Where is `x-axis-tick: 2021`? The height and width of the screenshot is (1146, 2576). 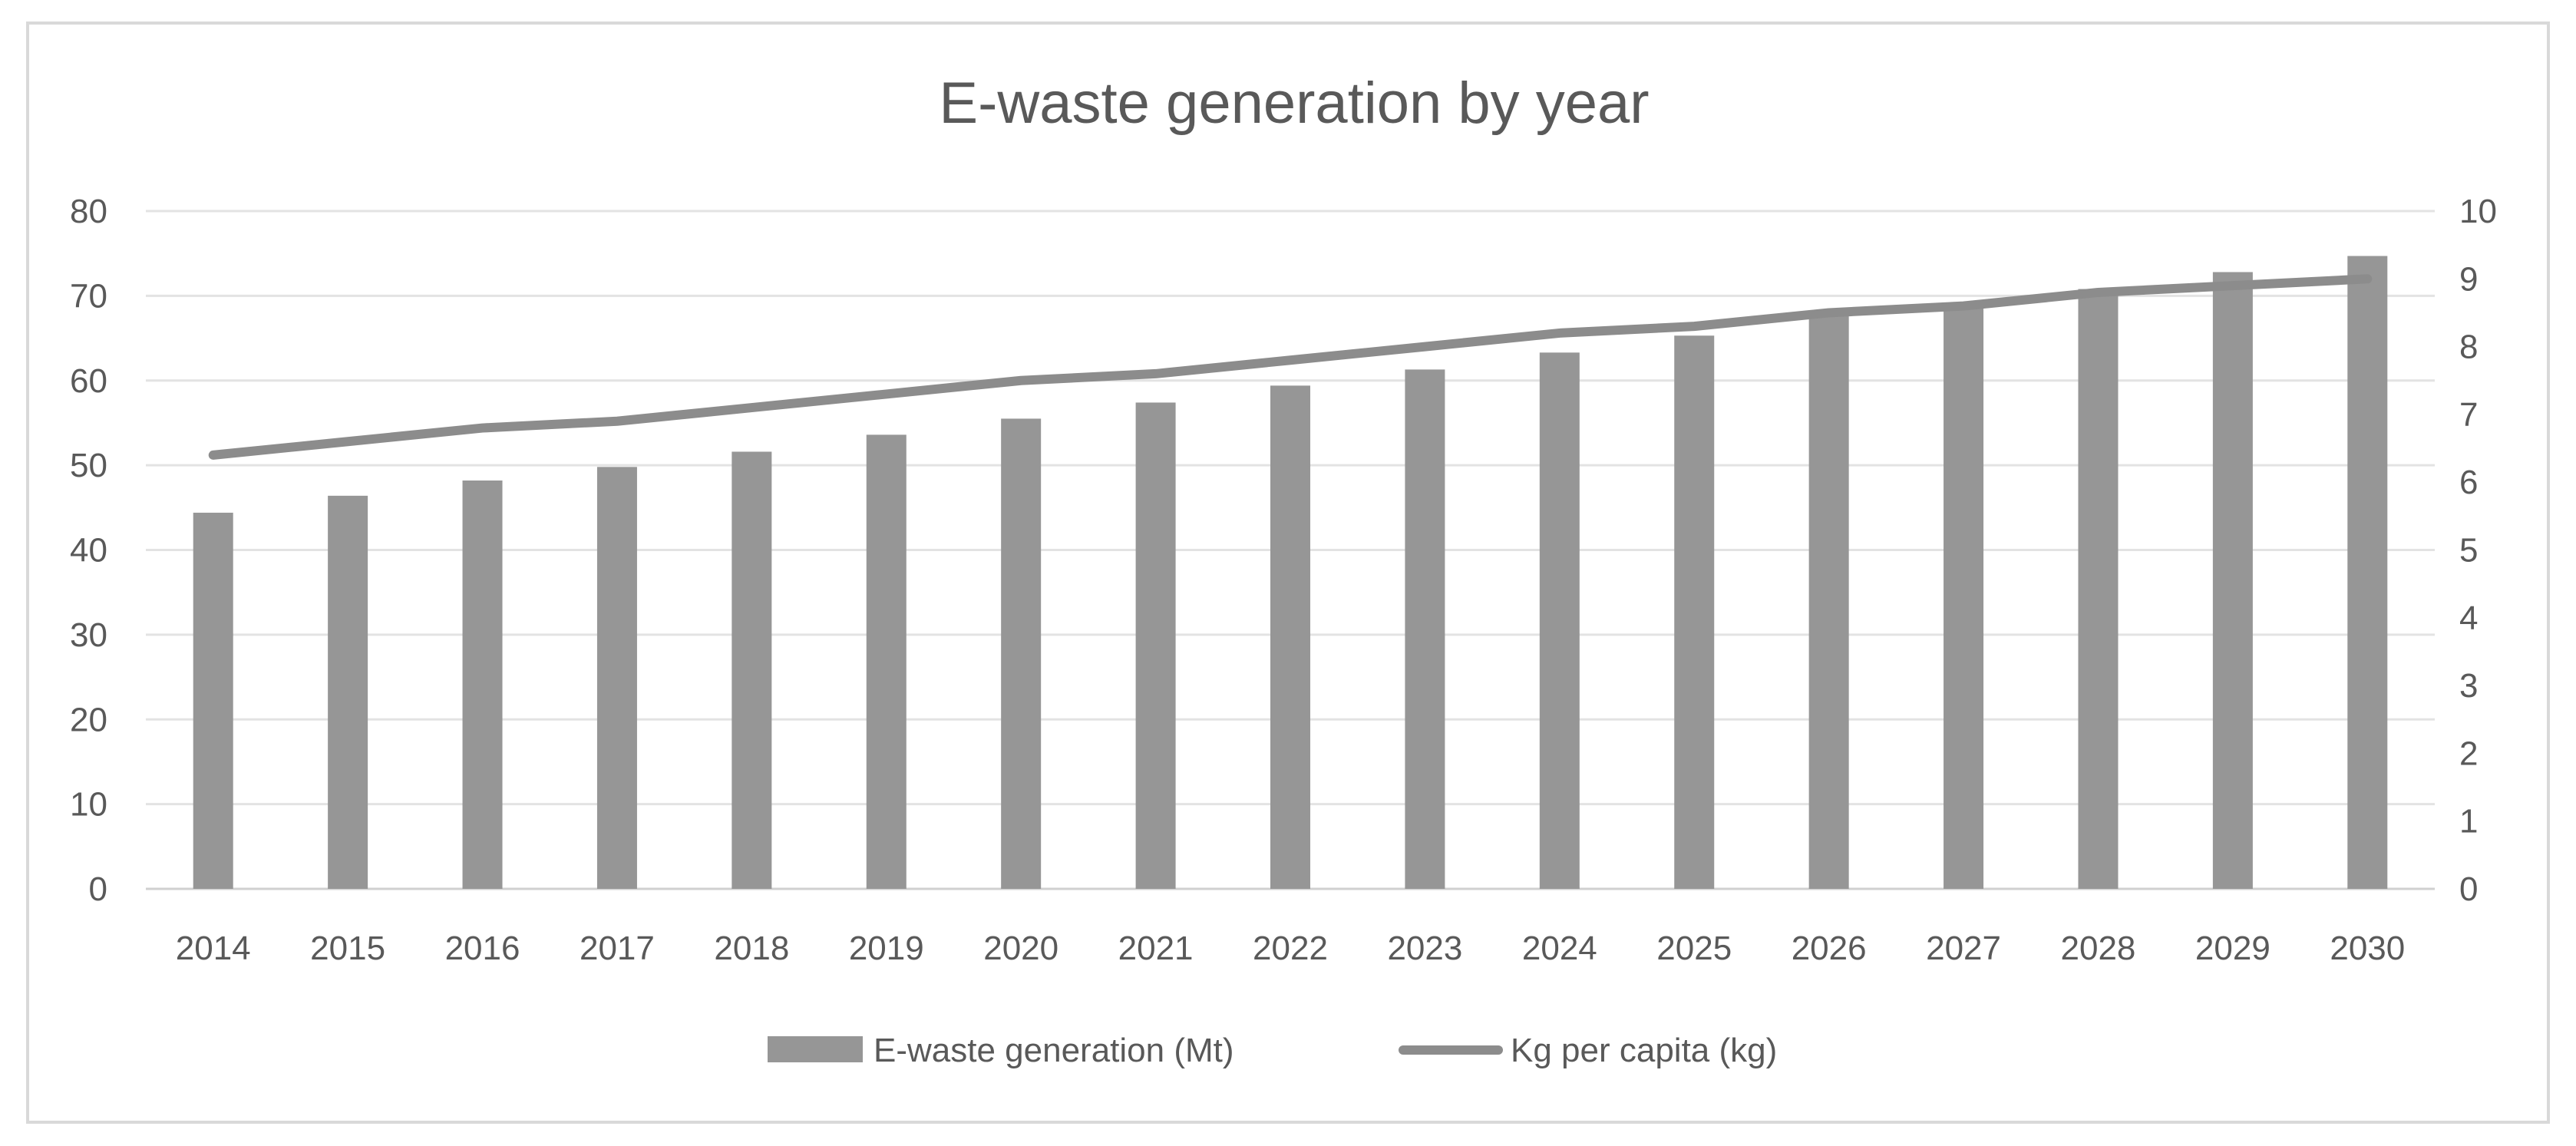
x-axis-tick: 2021 is located at coordinates (1156, 948).